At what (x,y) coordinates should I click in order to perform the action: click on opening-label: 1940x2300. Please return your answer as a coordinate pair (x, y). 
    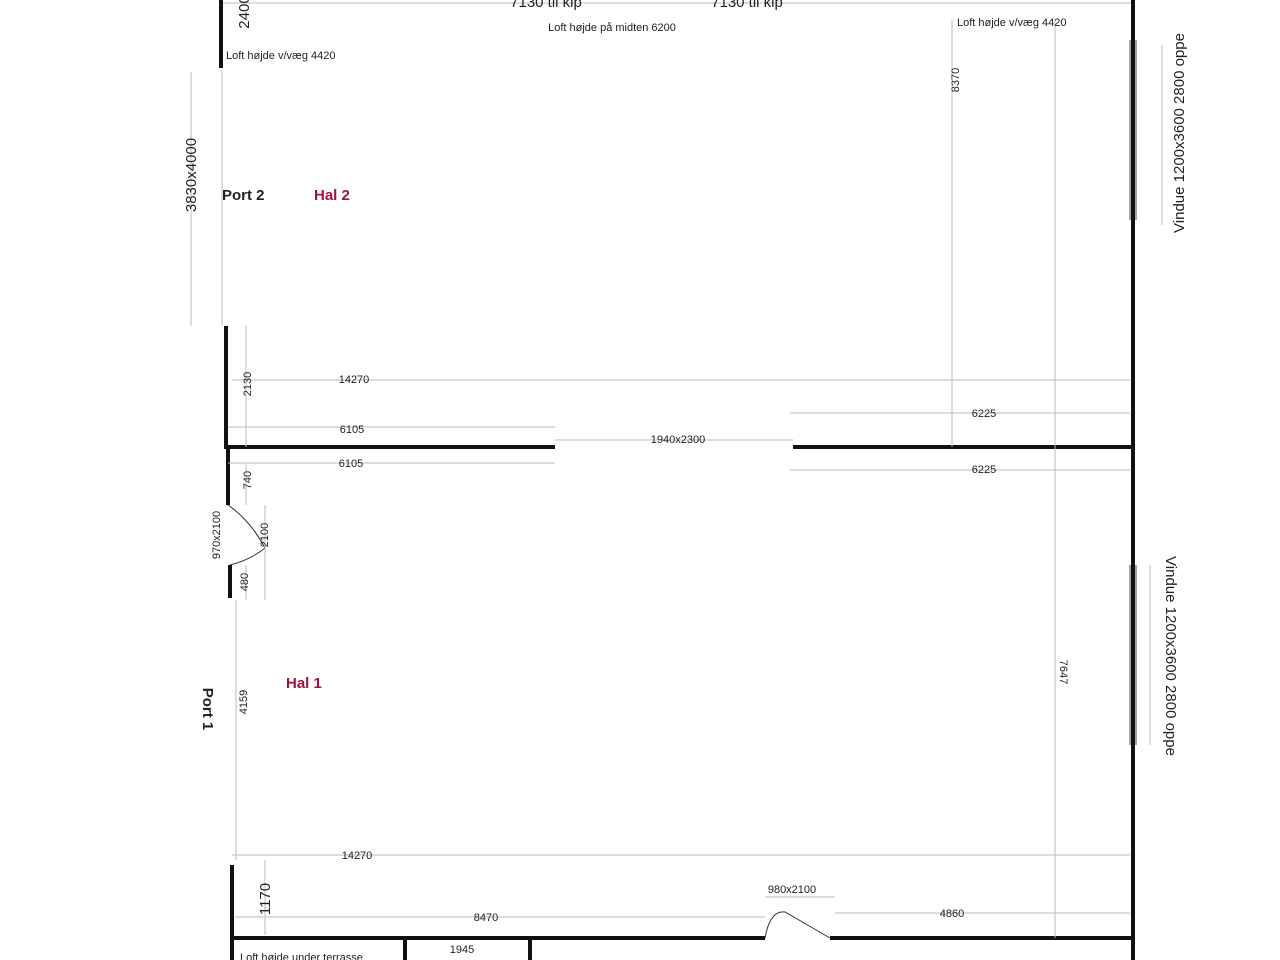
    Looking at the image, I should click on (678, 440).